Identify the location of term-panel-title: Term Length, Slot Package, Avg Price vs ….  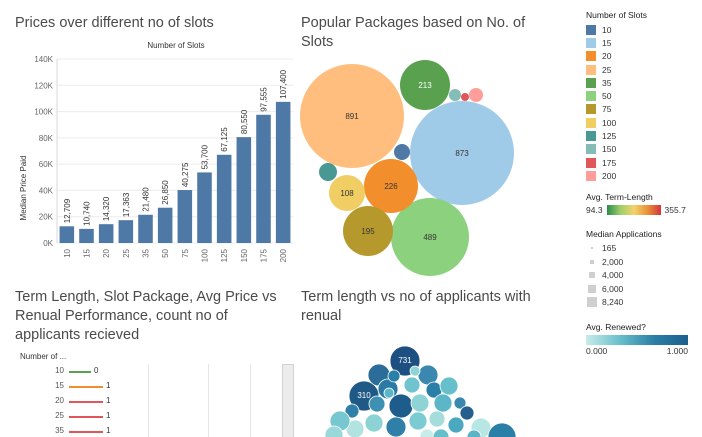
(146, 316).